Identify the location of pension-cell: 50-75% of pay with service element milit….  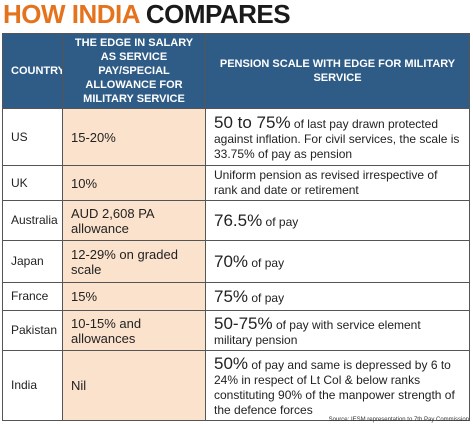
(337, 330).